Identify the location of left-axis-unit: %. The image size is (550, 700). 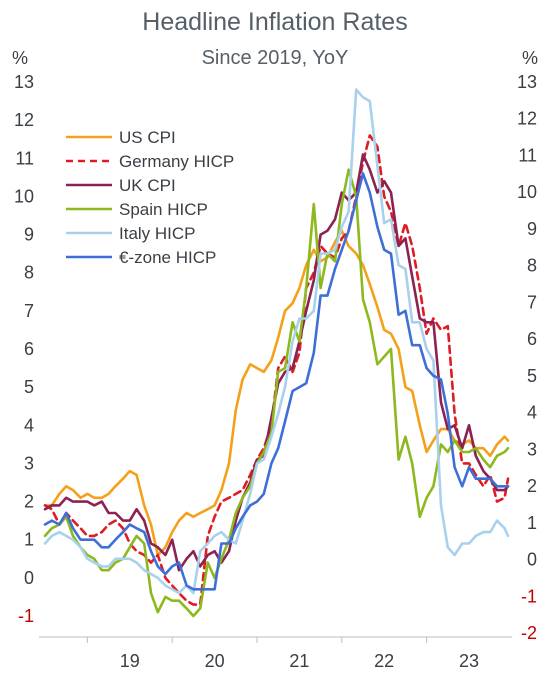
(20, 58).